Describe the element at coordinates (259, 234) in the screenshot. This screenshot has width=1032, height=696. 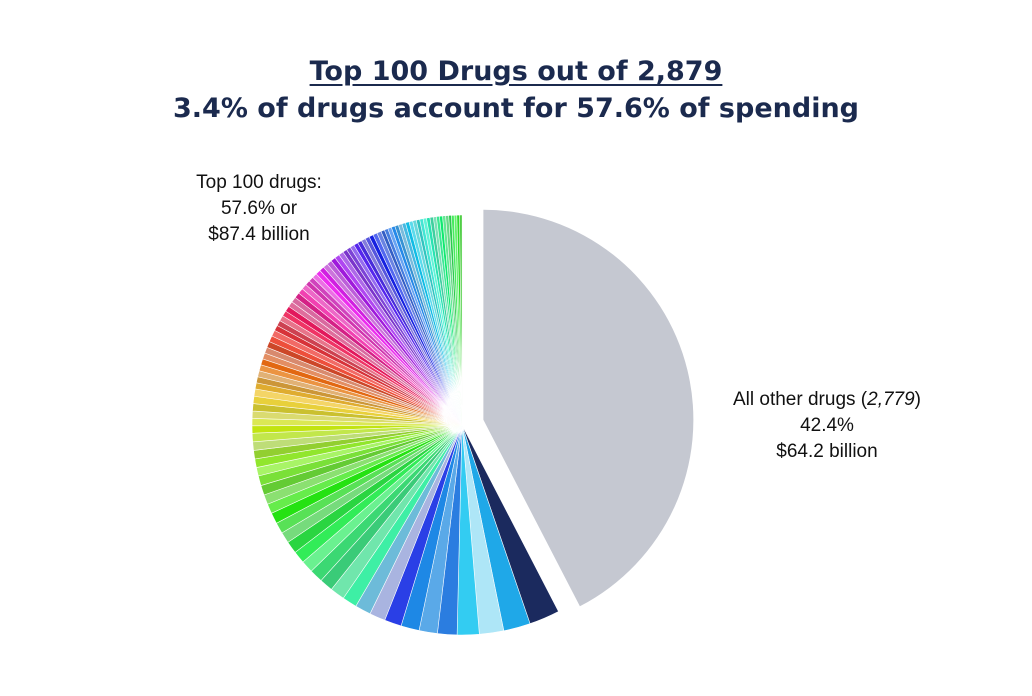
I see `top100-annotation-line3: $87.4 billion` at that location.